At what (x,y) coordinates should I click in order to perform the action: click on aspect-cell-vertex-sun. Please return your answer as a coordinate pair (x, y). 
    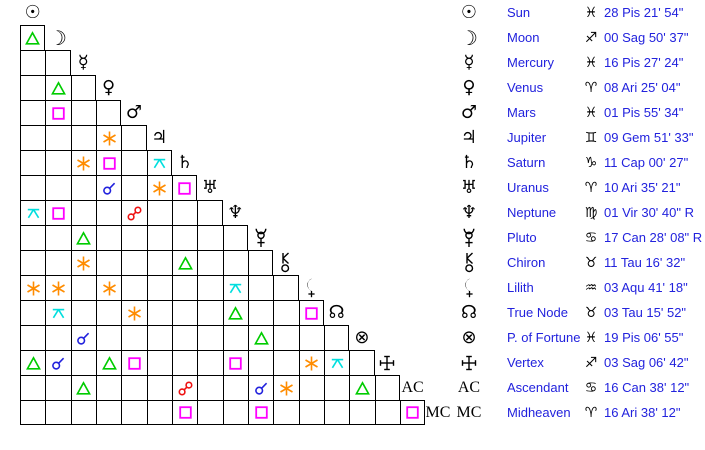
    Looking at the image, I should click on (33, 362).